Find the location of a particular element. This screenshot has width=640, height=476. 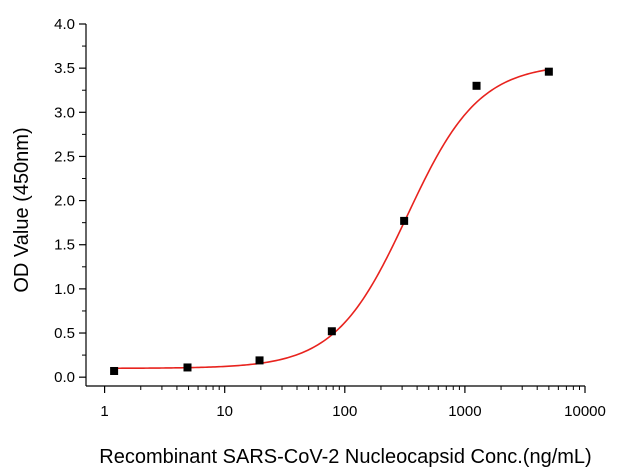

y-tick-label: 0.5 is located at coordinates (64, 333).